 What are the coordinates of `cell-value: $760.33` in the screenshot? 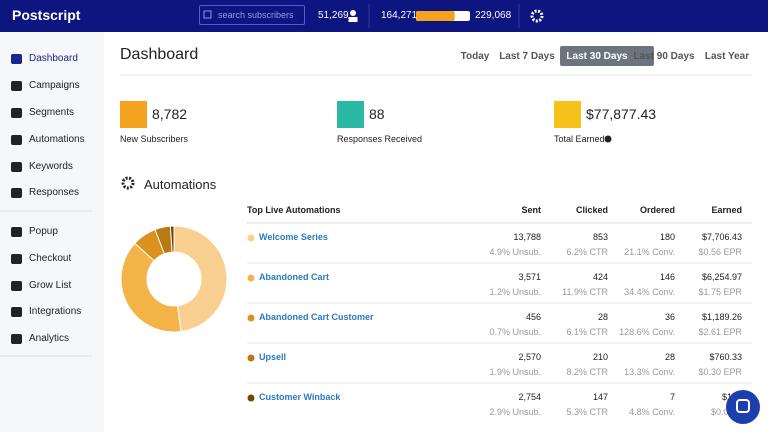 It's located at (725, 357).